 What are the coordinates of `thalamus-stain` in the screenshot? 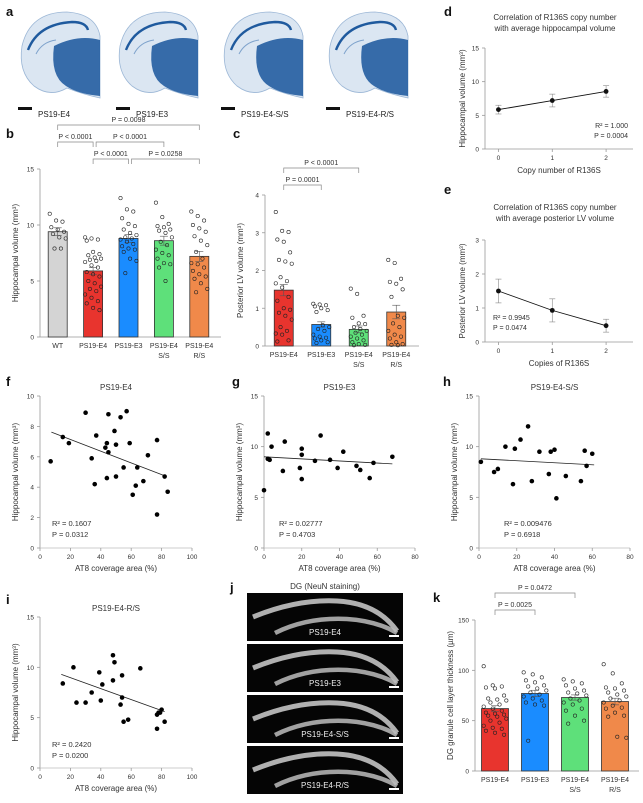 It's located at (76, 67).